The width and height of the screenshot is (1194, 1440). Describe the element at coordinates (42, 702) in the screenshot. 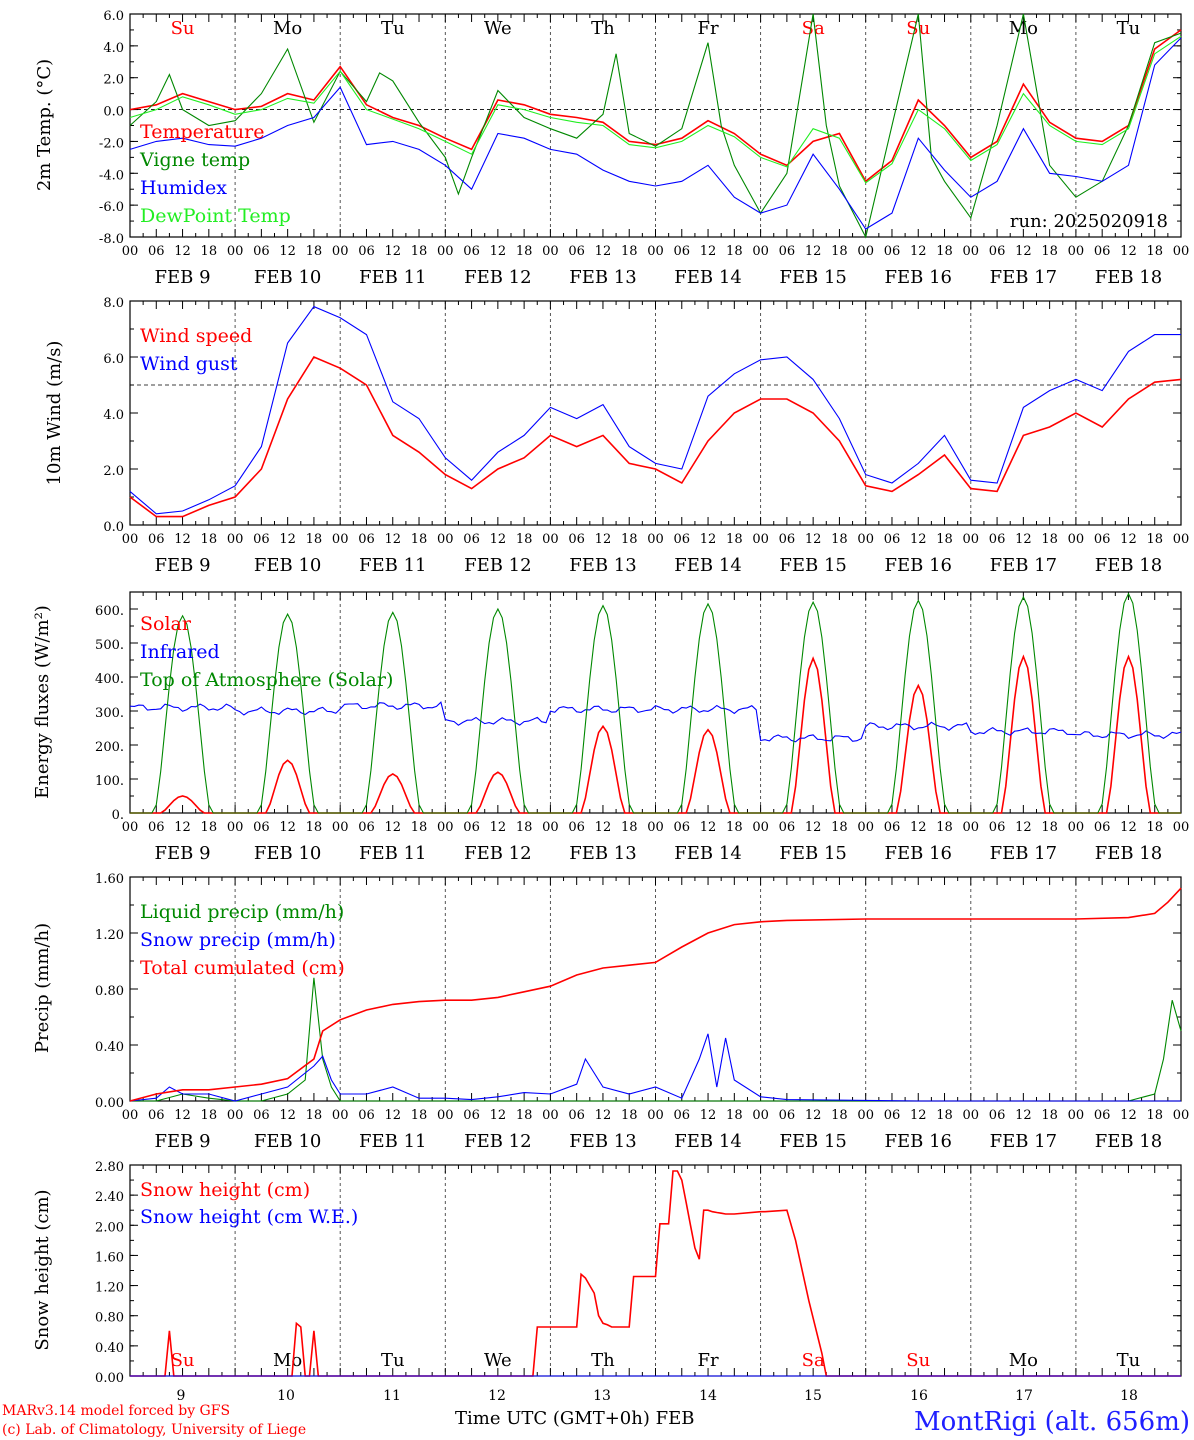

I see `y-axis-label: Energy fluxes (W/m²)` at that location.